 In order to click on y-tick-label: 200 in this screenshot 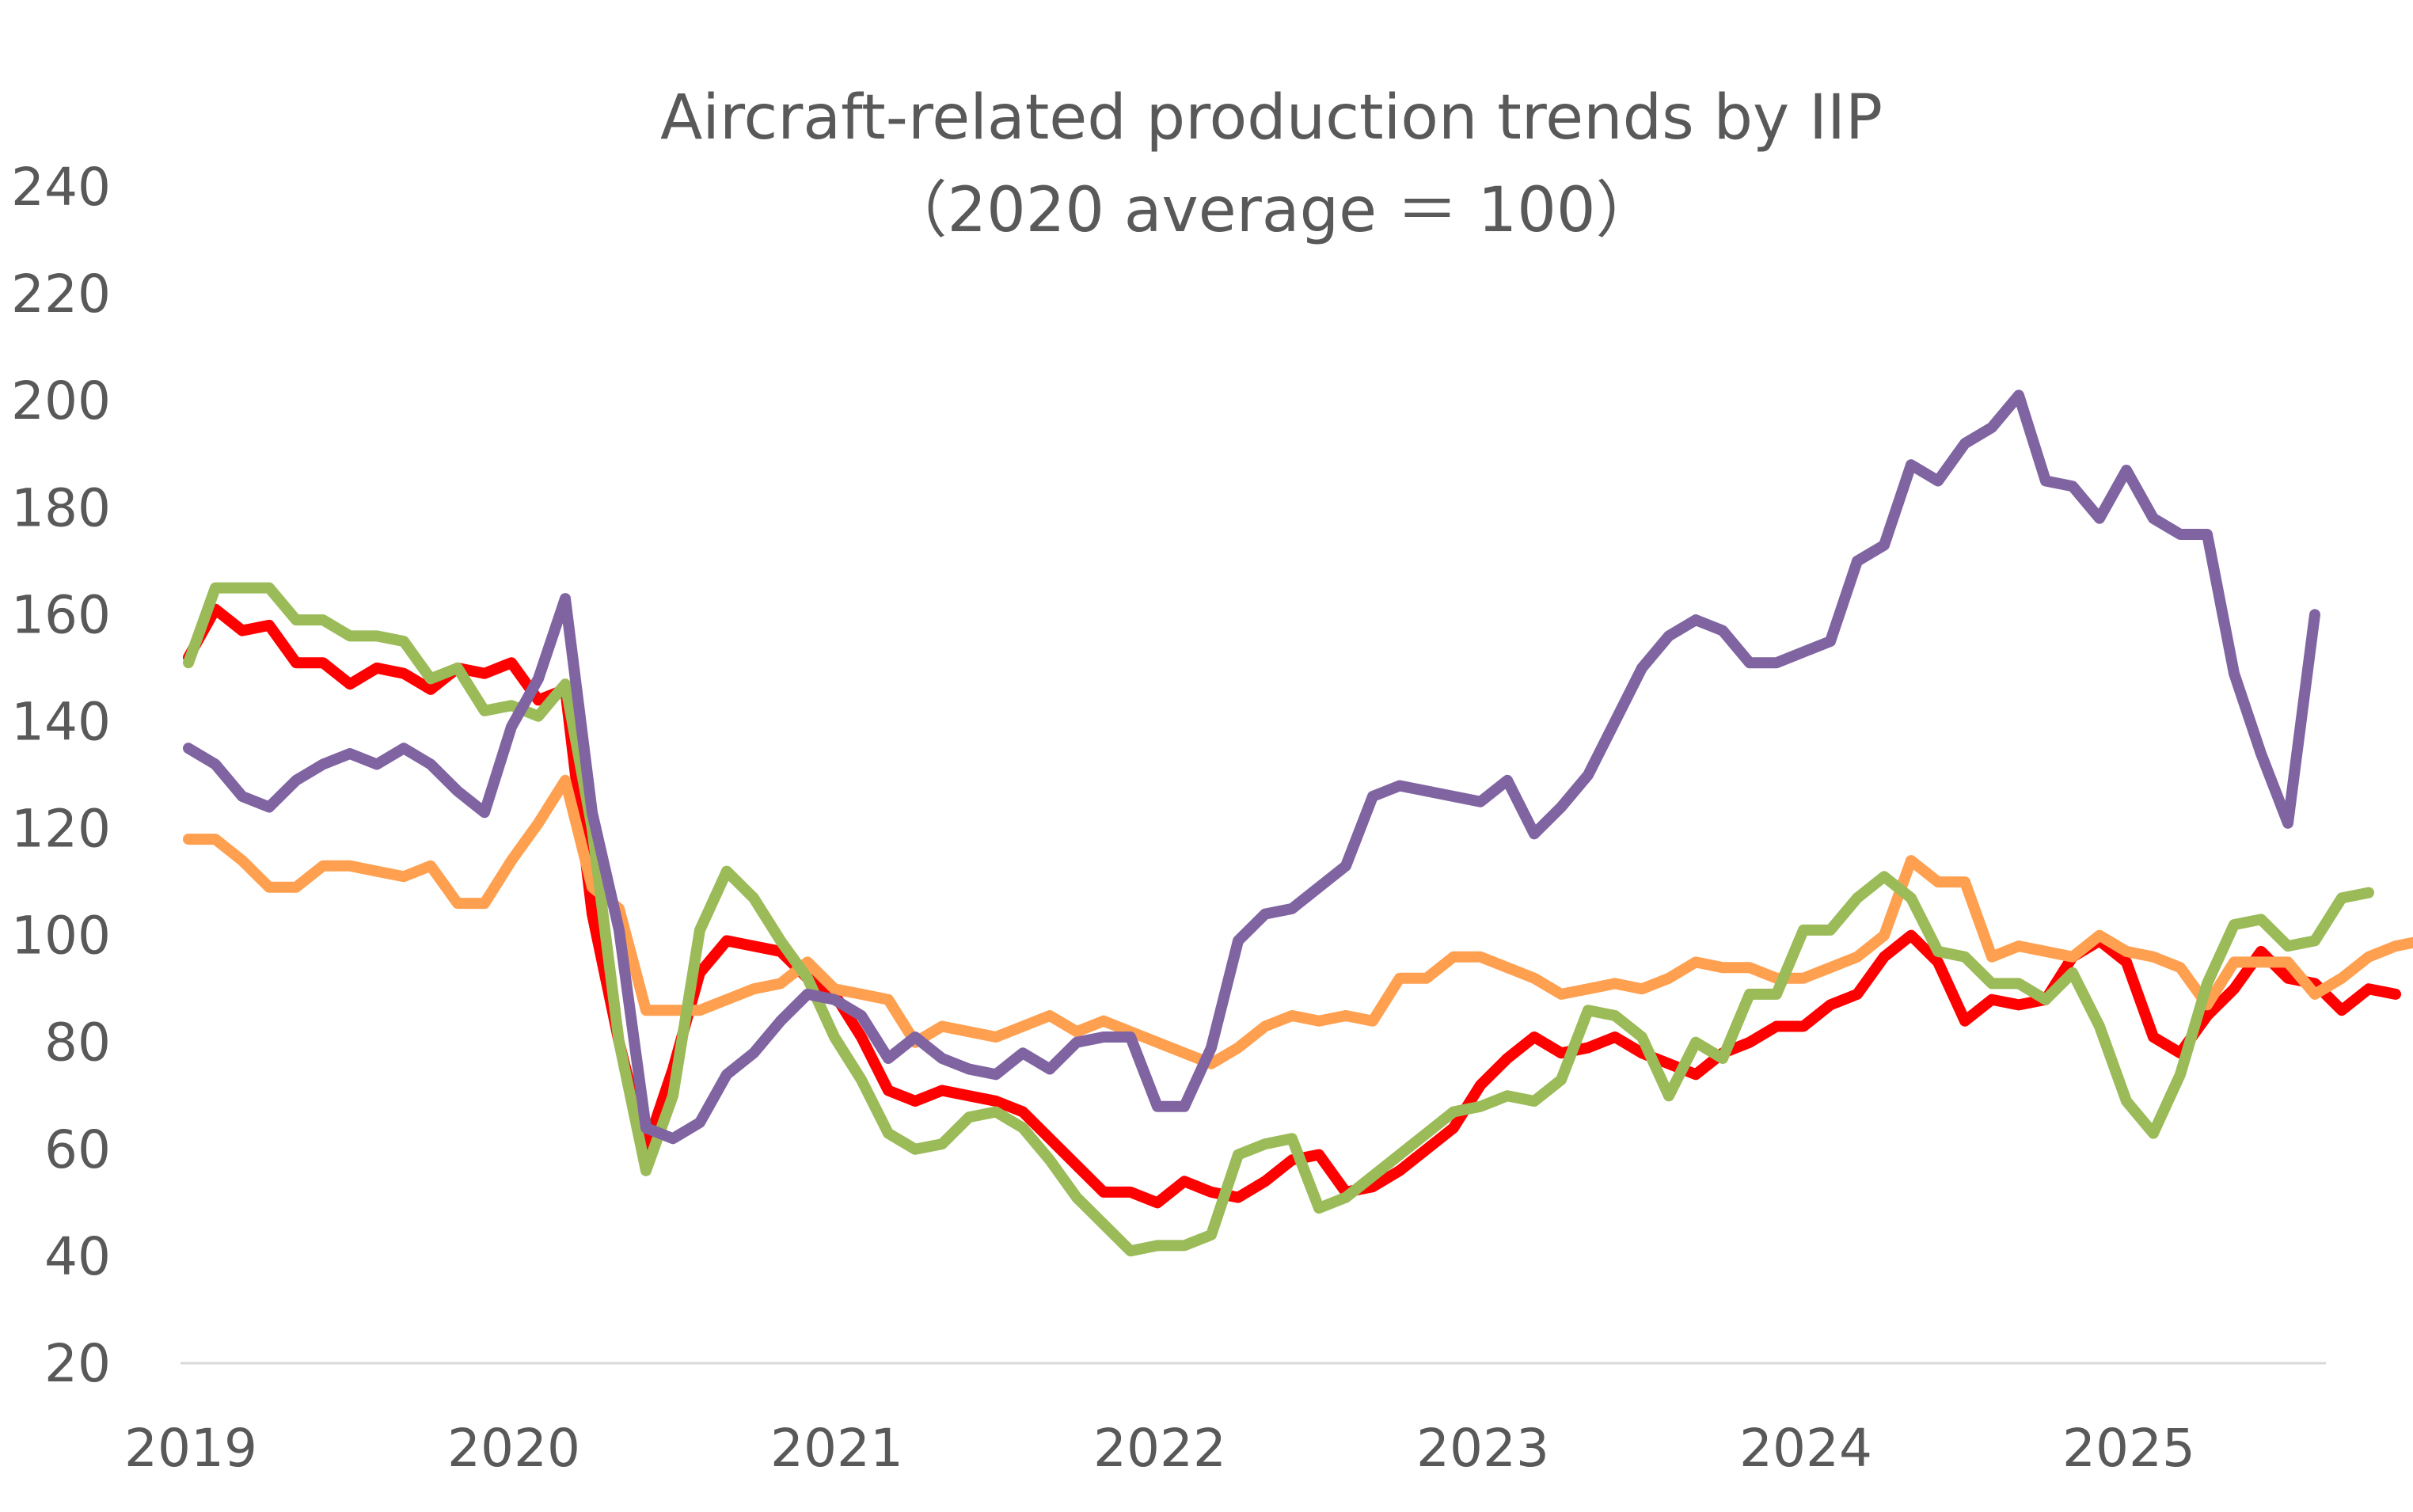, I will do `click(61, 400)`.